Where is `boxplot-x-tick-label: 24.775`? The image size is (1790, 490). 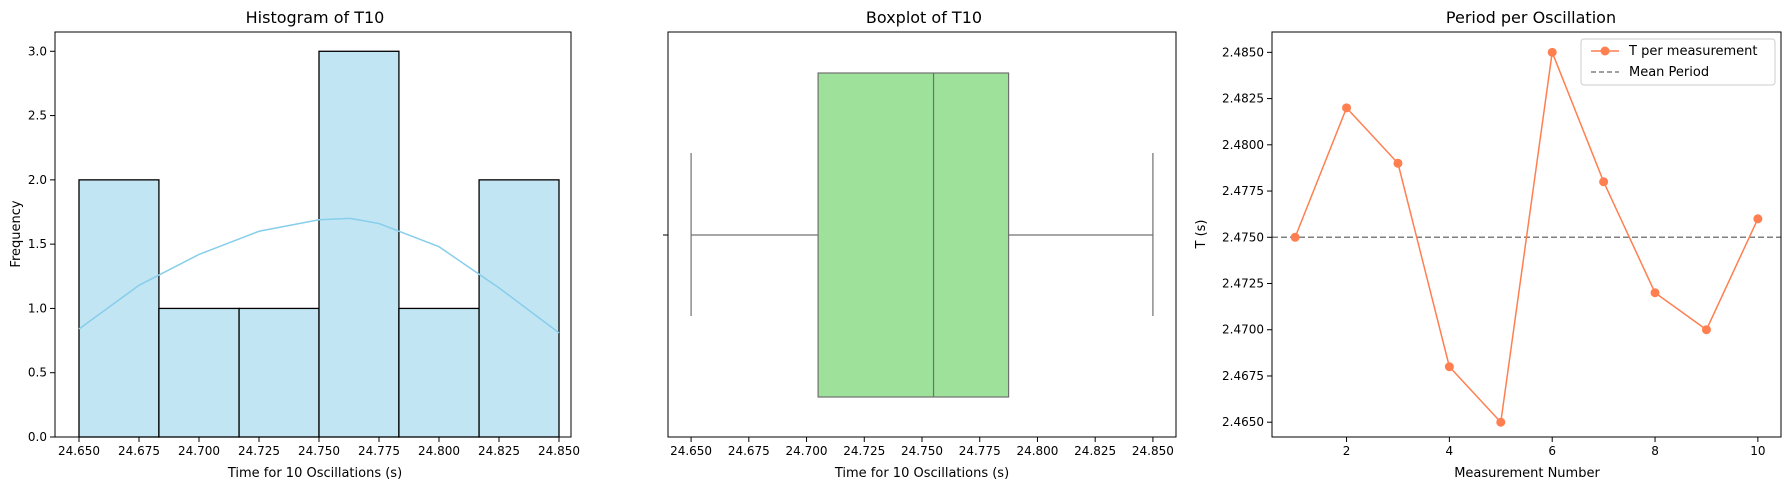 boxplot-x-tick-label: 24.775 is located at coordinates (980, 451).